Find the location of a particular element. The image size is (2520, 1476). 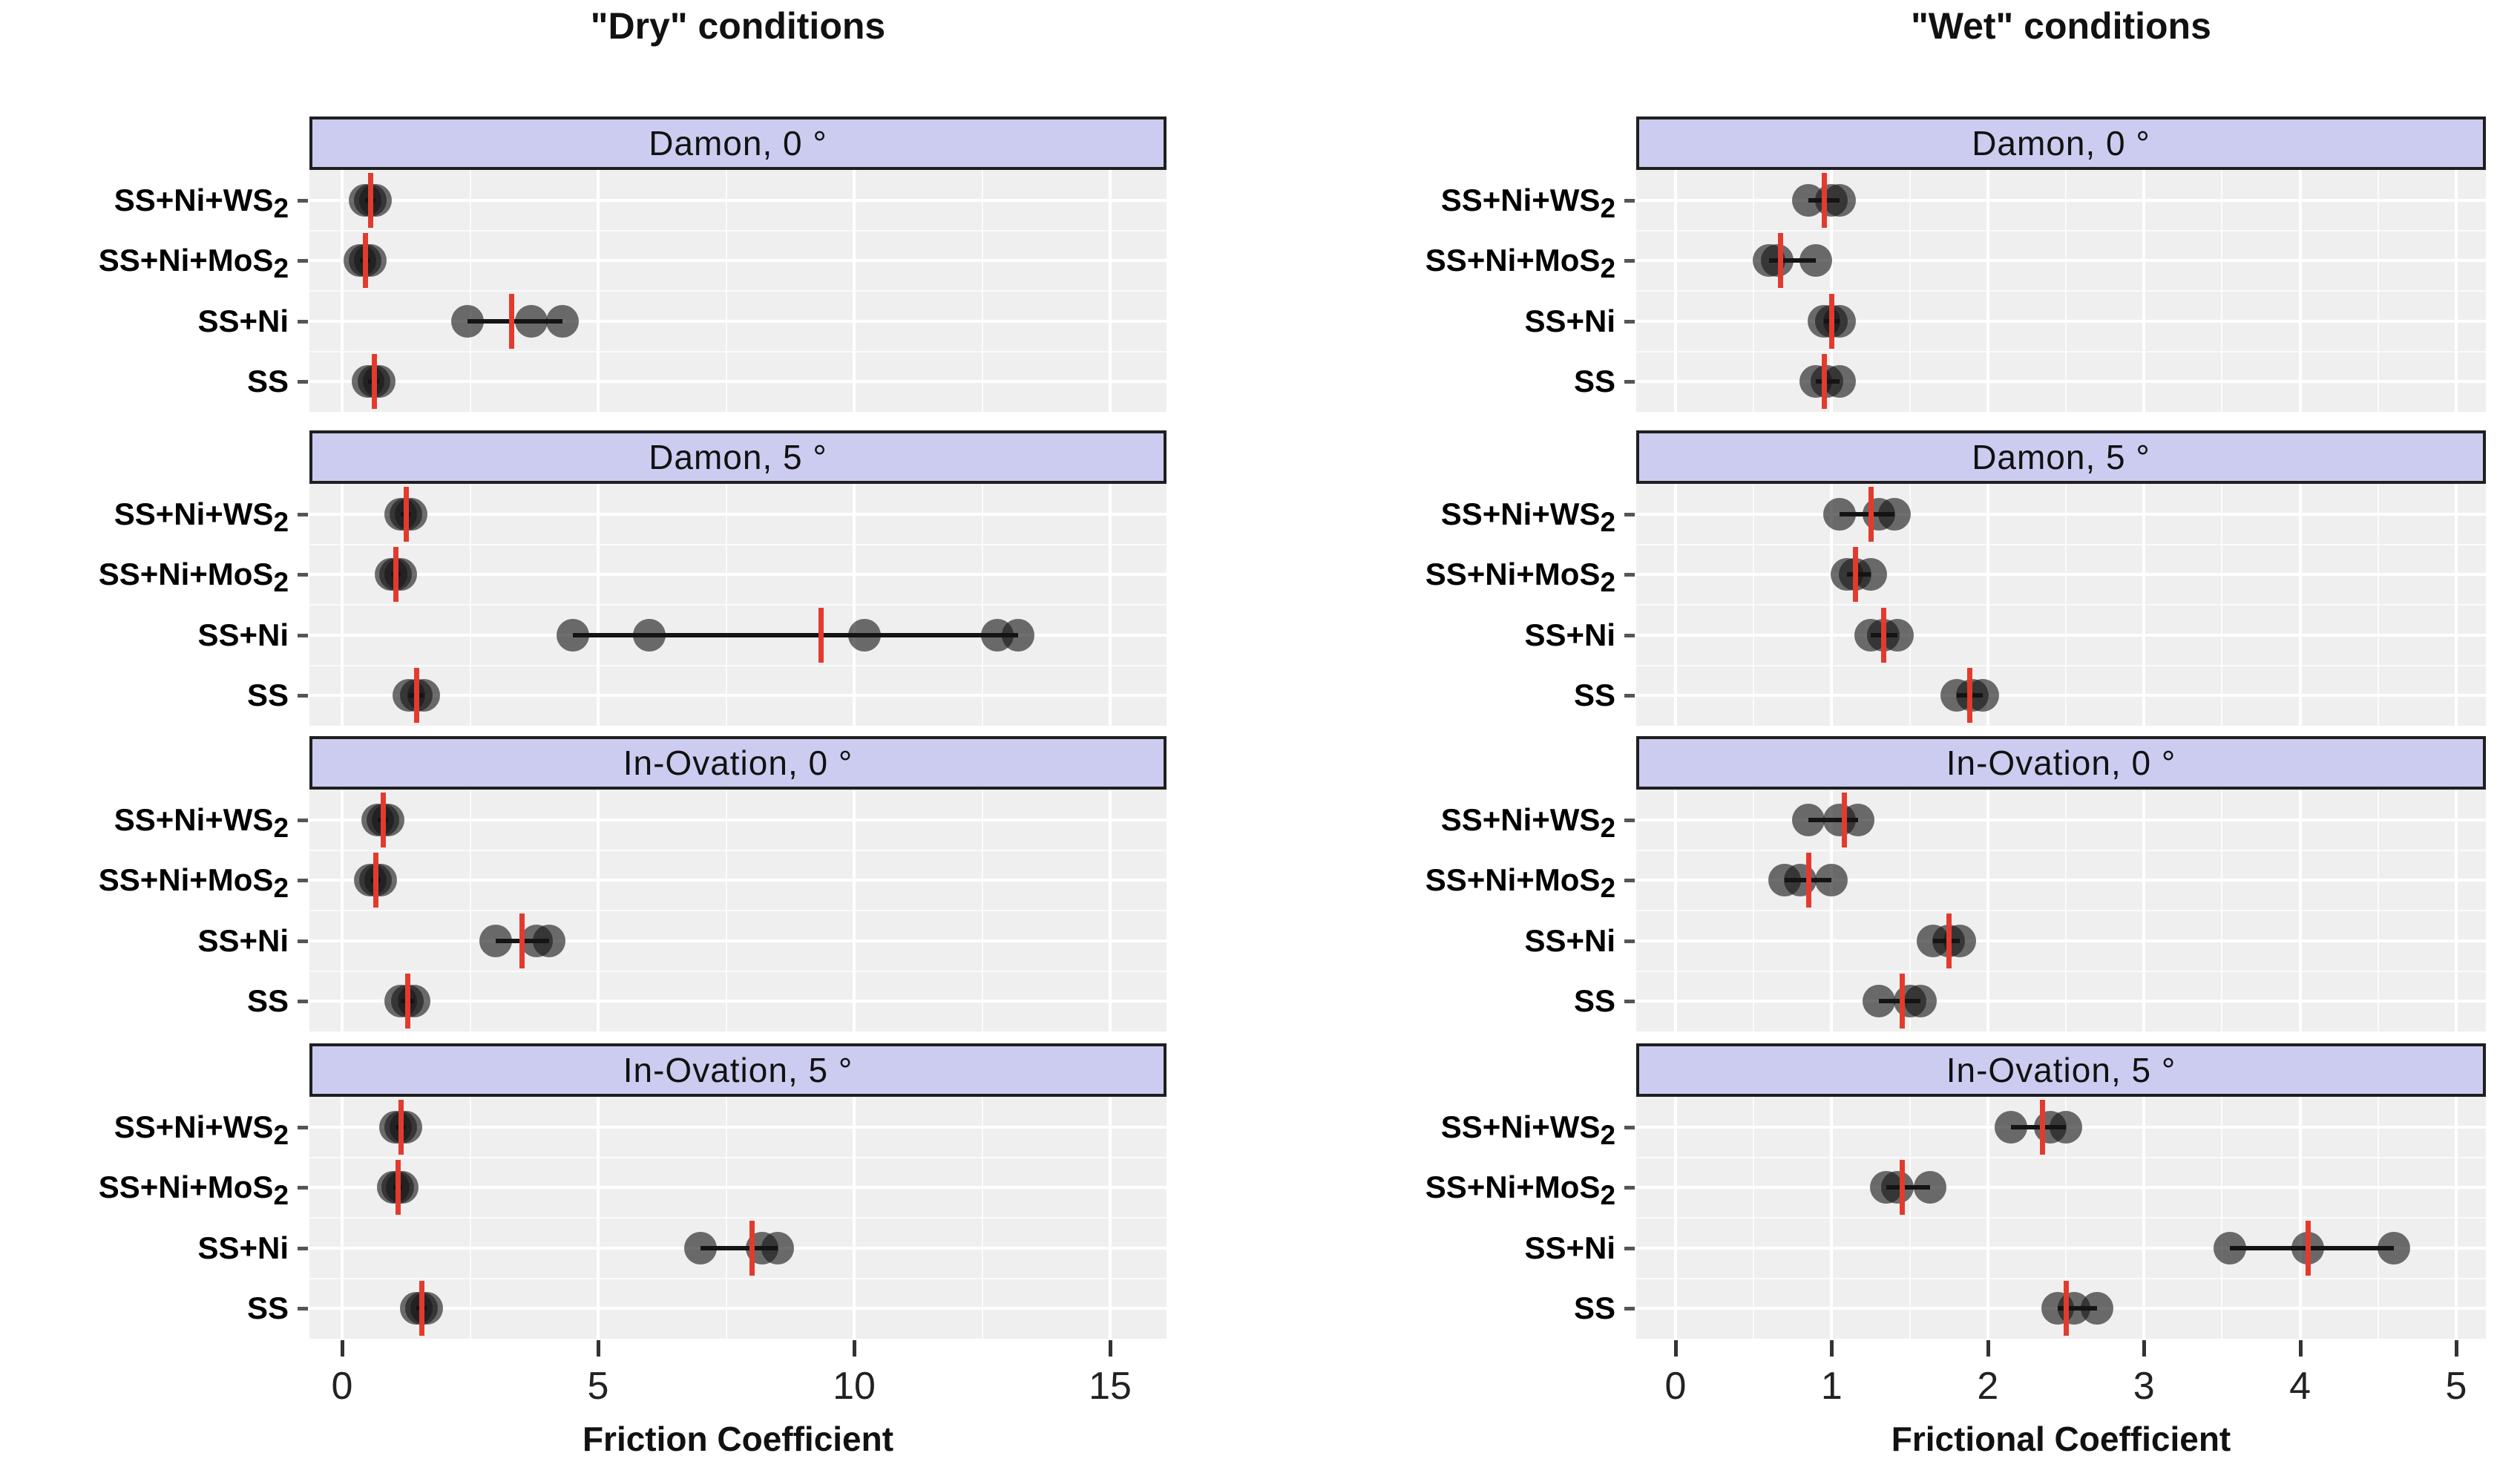

facet-strip: Damon, 0 ° is located at coordinates (2061, 143).